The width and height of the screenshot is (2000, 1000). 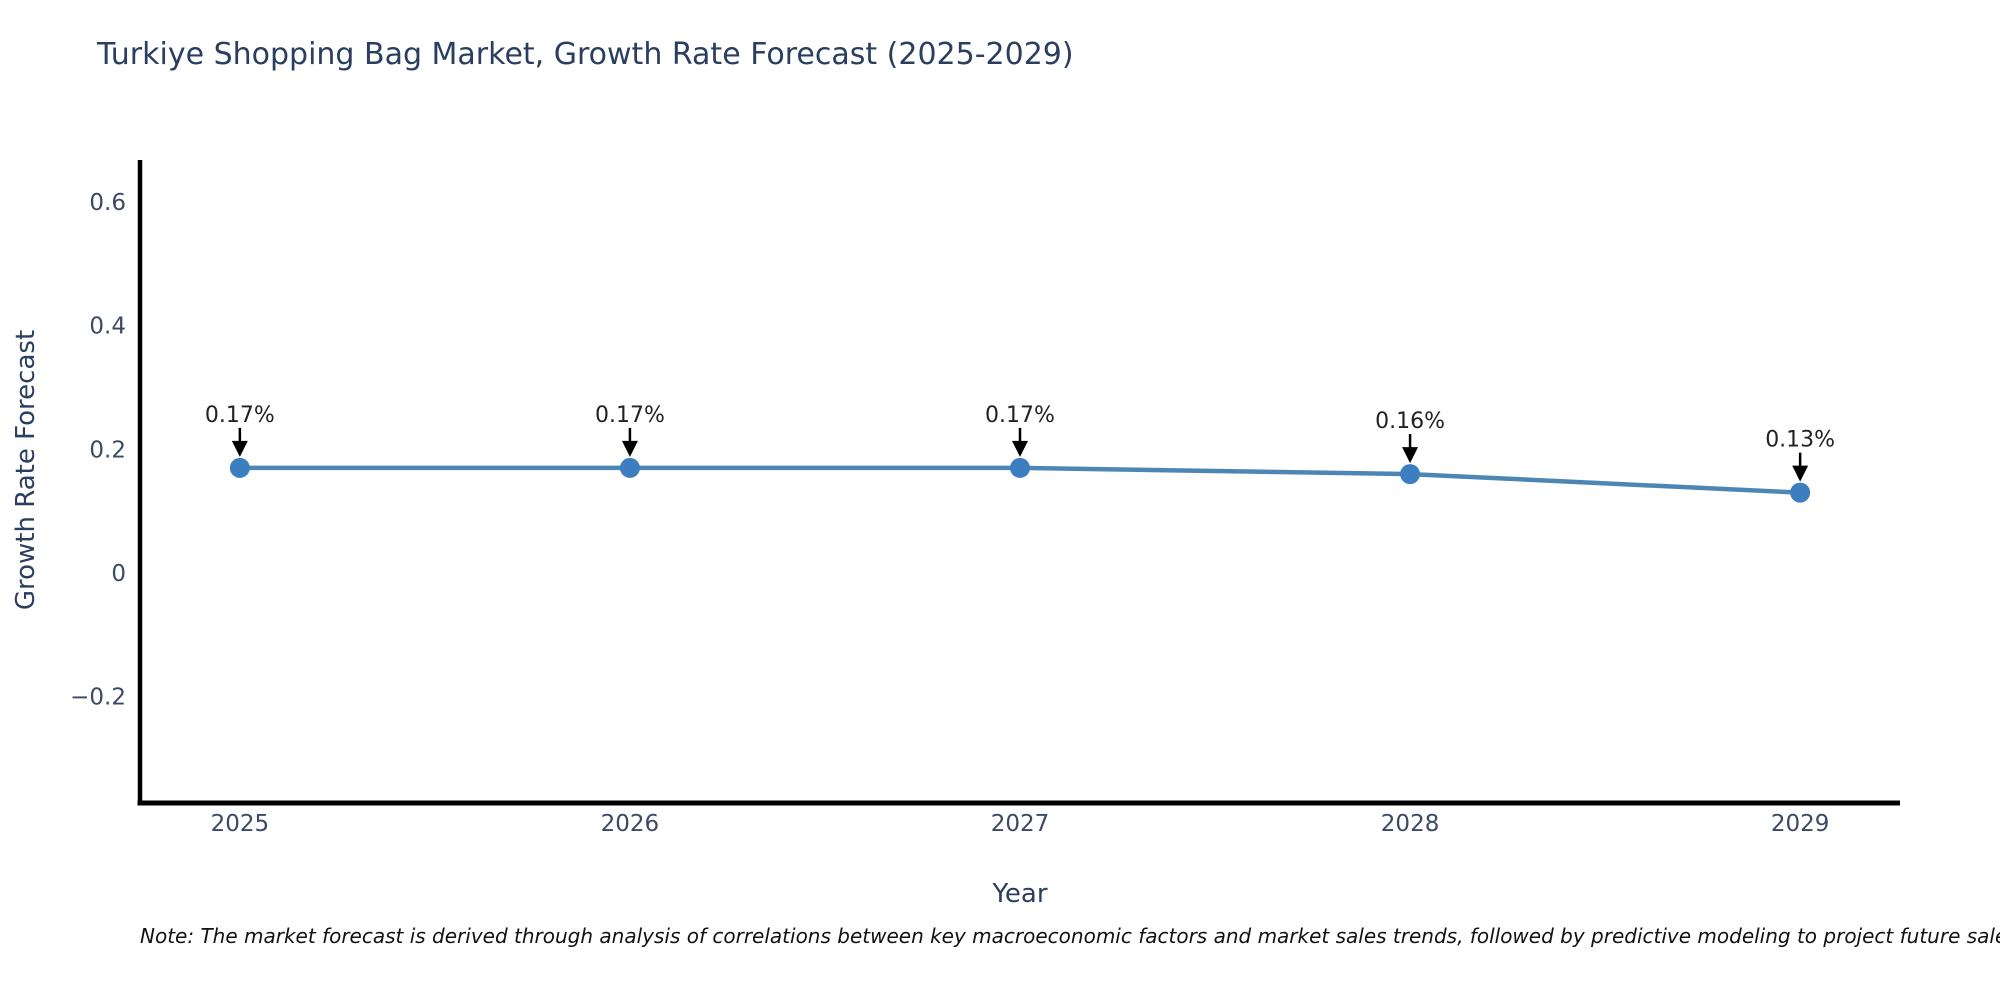 What do you see at coordinates (630, 824) in the screenshot?
I see `x-tick-label: 2026` at bounding box center [630, 824].